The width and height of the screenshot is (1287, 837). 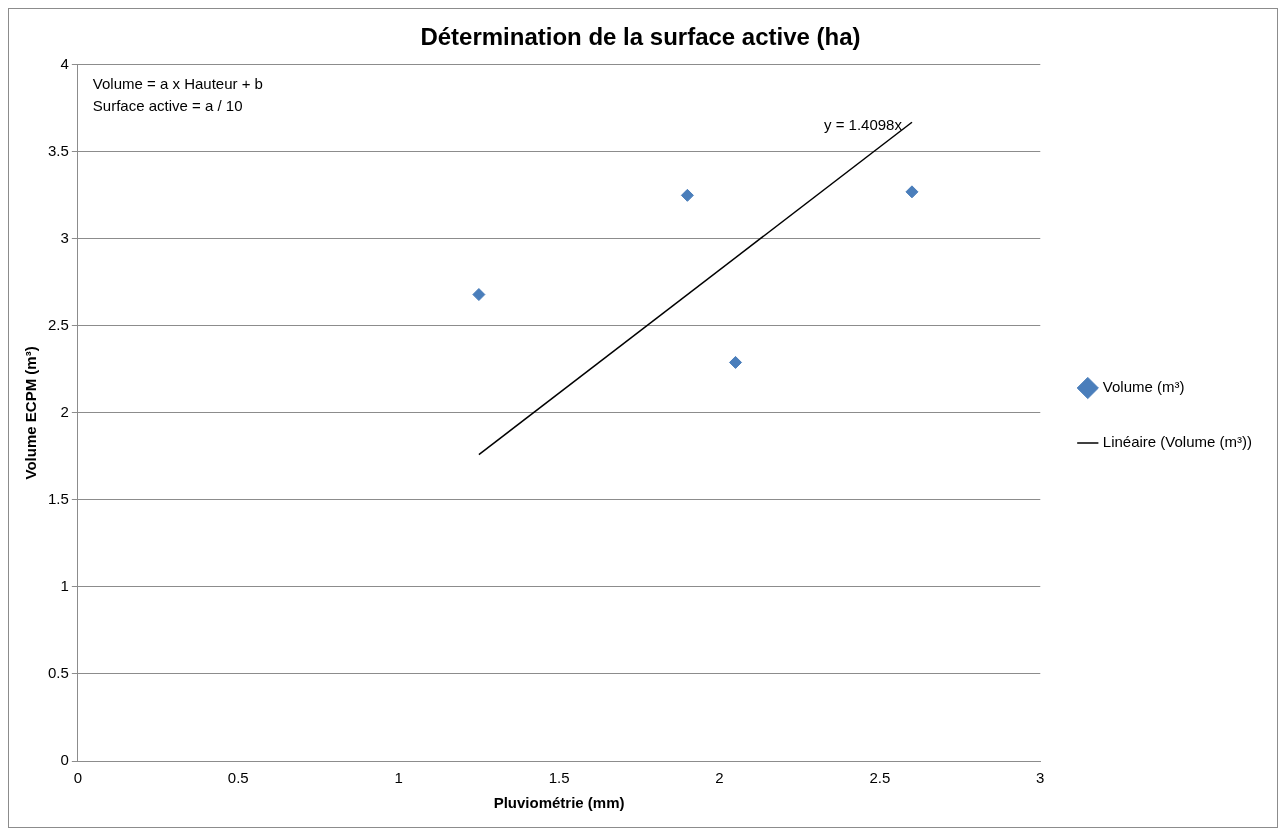 What do you see at coordinates (880, 778) in the screenshot?
I see `x-tick-label: 2.5` at bounding box center [880, 778].